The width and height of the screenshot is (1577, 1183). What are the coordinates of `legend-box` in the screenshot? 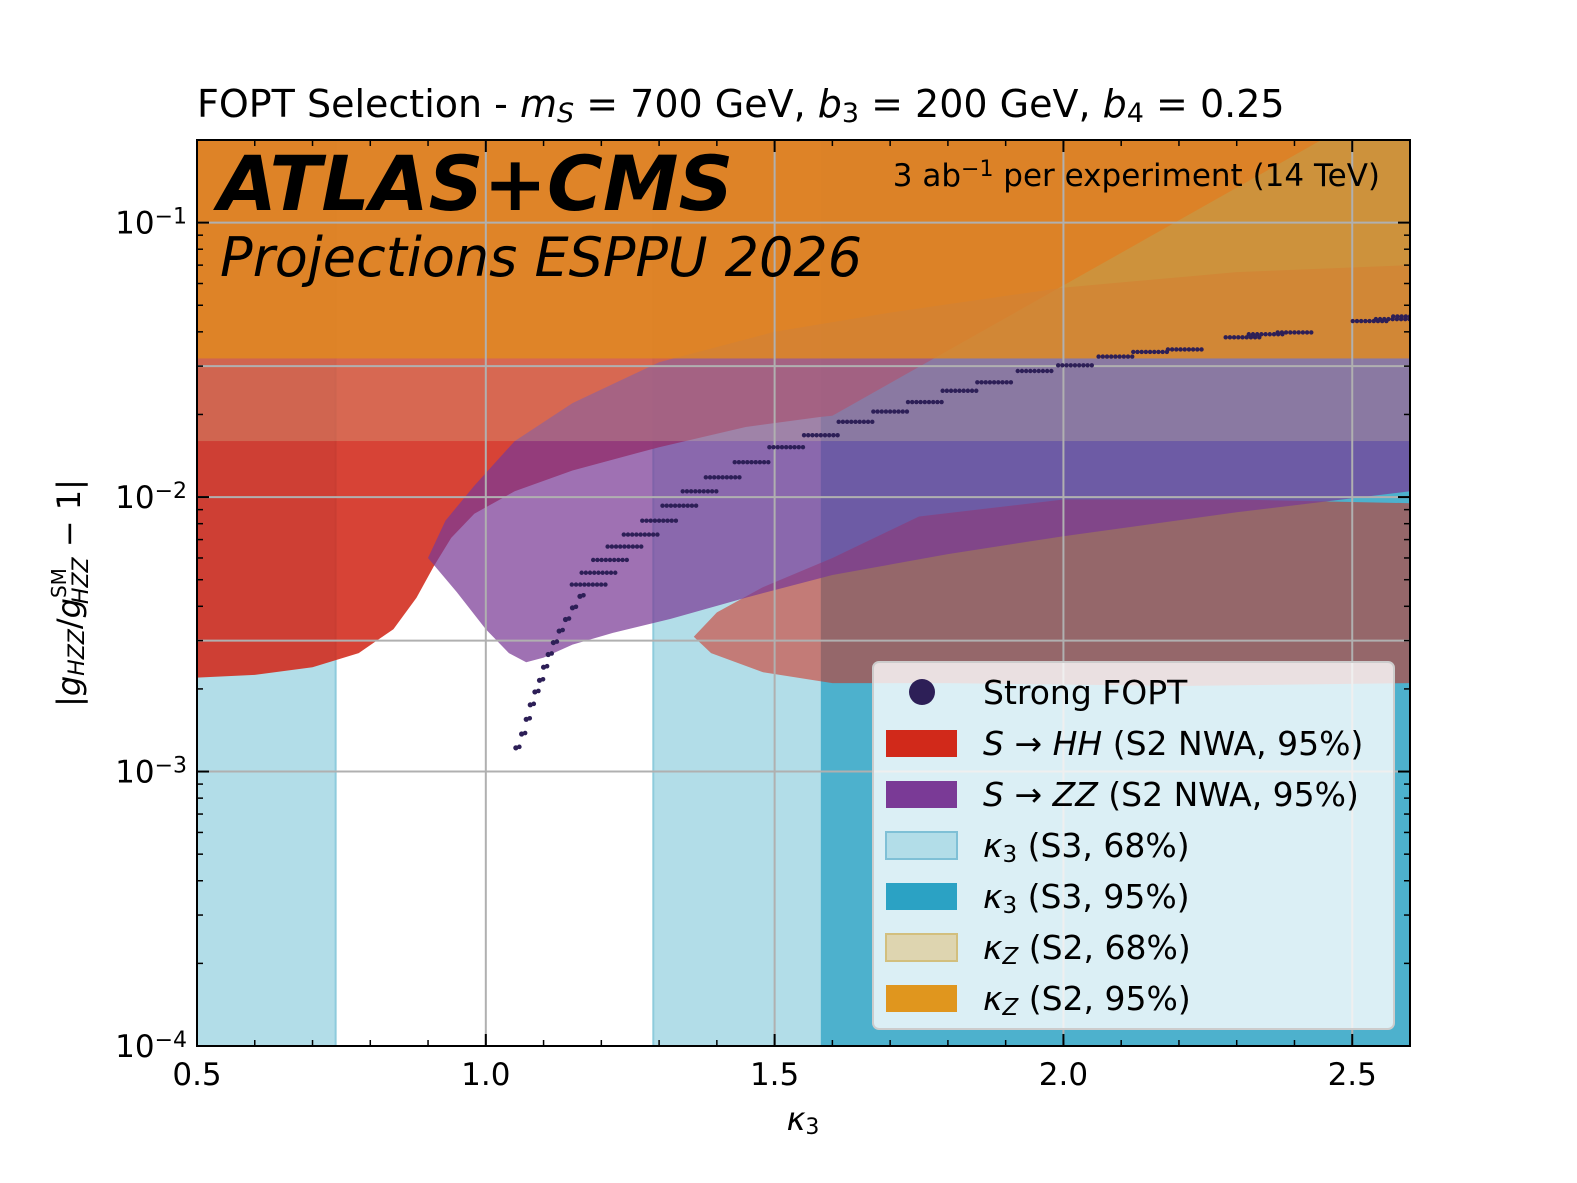 It's located at (1133, 845).